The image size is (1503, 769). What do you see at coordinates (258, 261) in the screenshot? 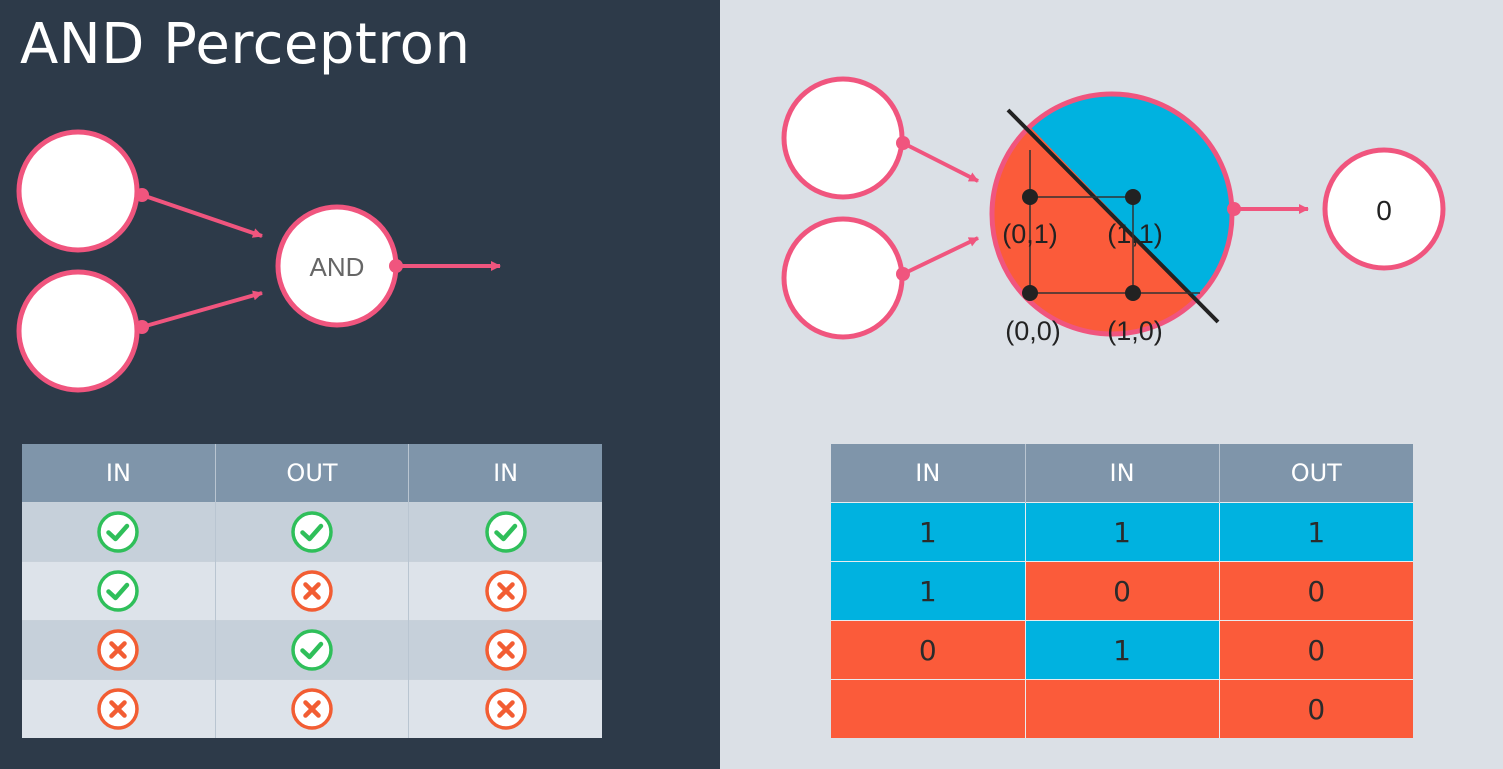
I see `left-perceptron: AND` at bounding box center [258, 261].